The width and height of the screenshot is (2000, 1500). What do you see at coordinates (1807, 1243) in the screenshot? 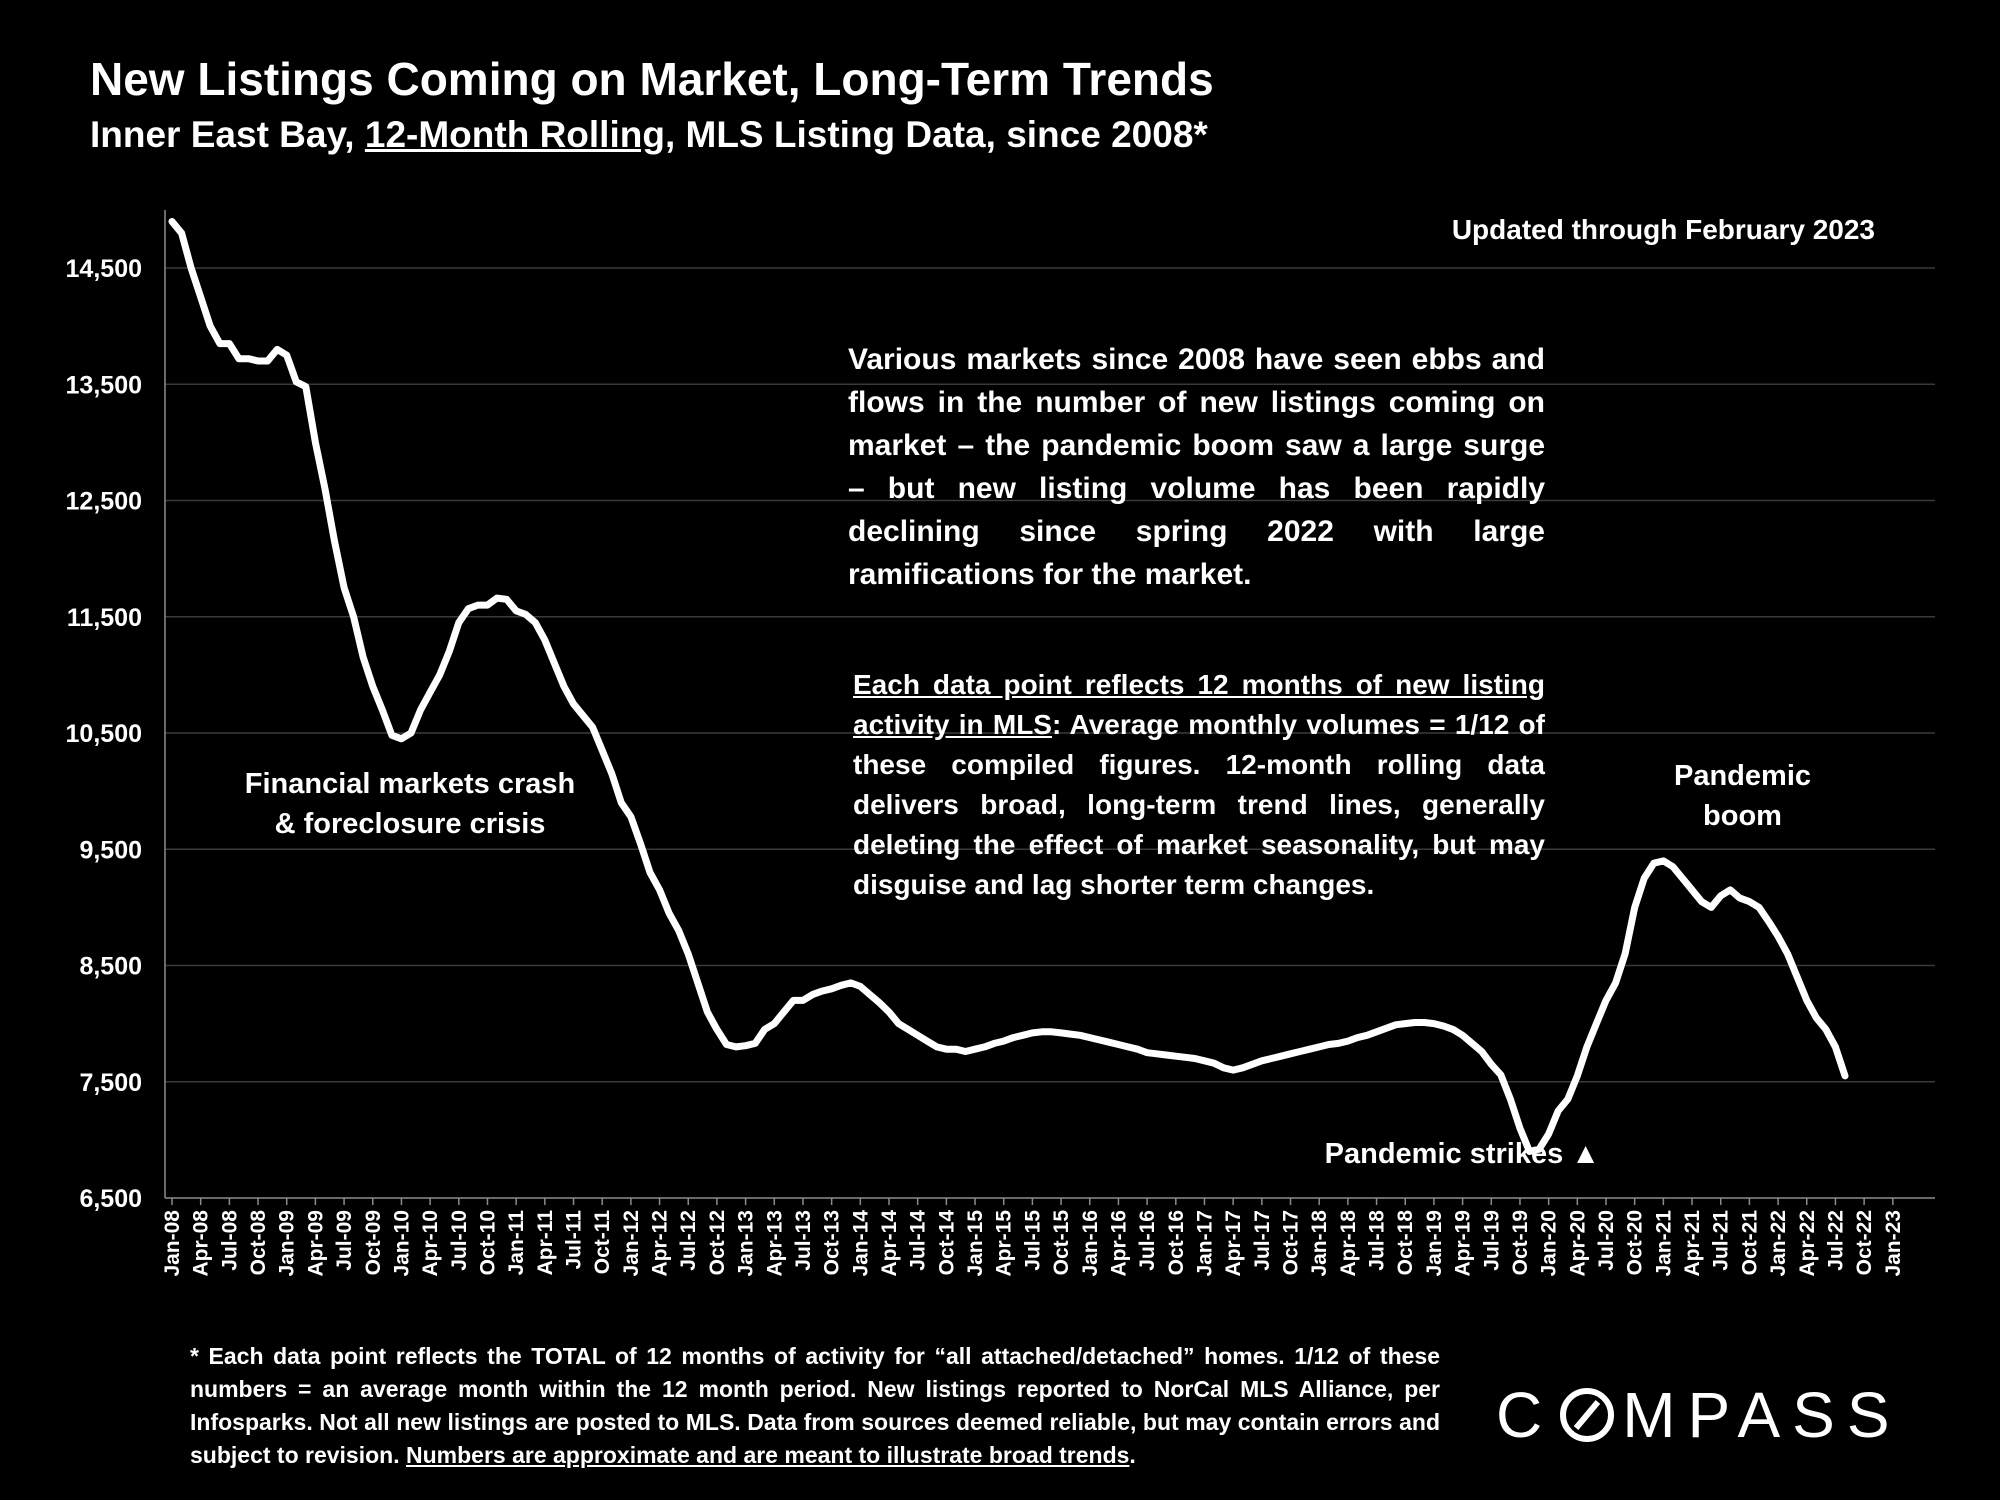
I see `x-tick-label: Apr-22` at bounding box center [1807, 1243].